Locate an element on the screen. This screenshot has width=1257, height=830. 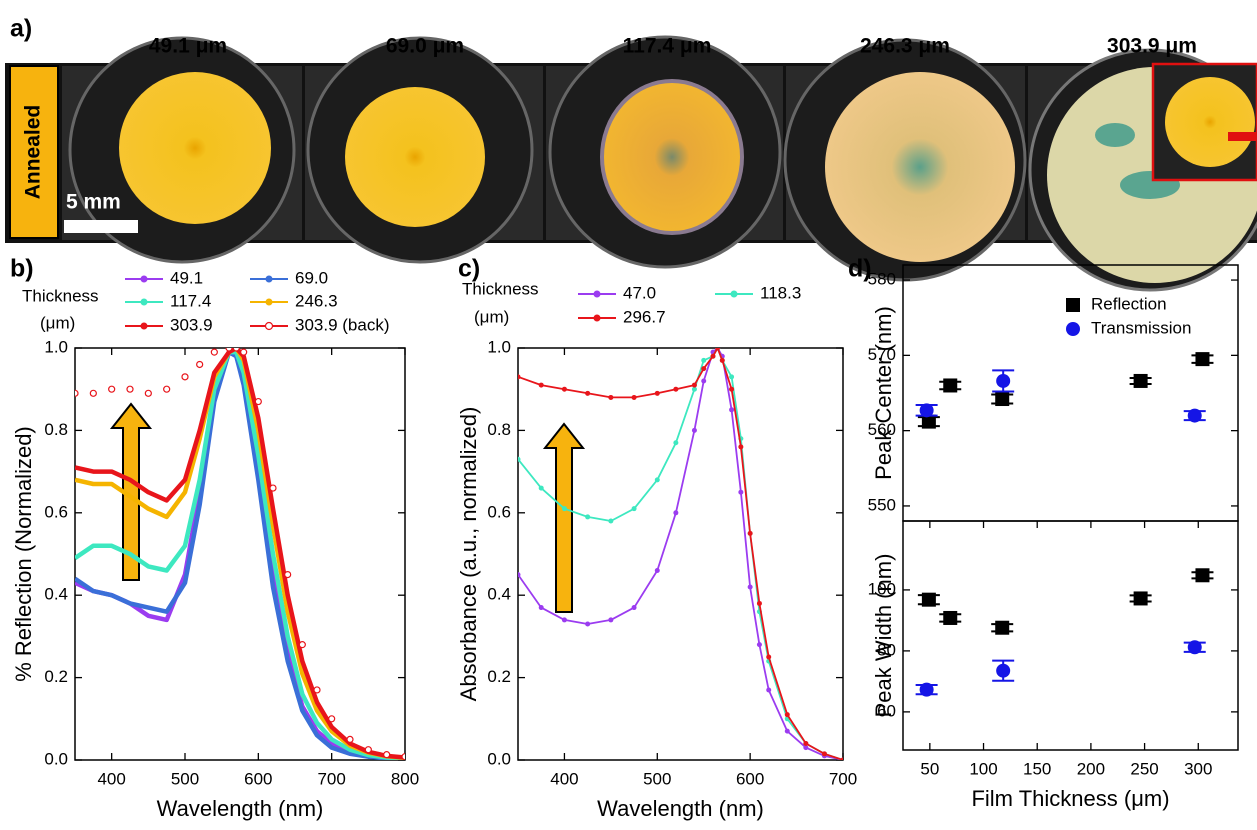
panel-label: d) is located at coordinates (860, 269).